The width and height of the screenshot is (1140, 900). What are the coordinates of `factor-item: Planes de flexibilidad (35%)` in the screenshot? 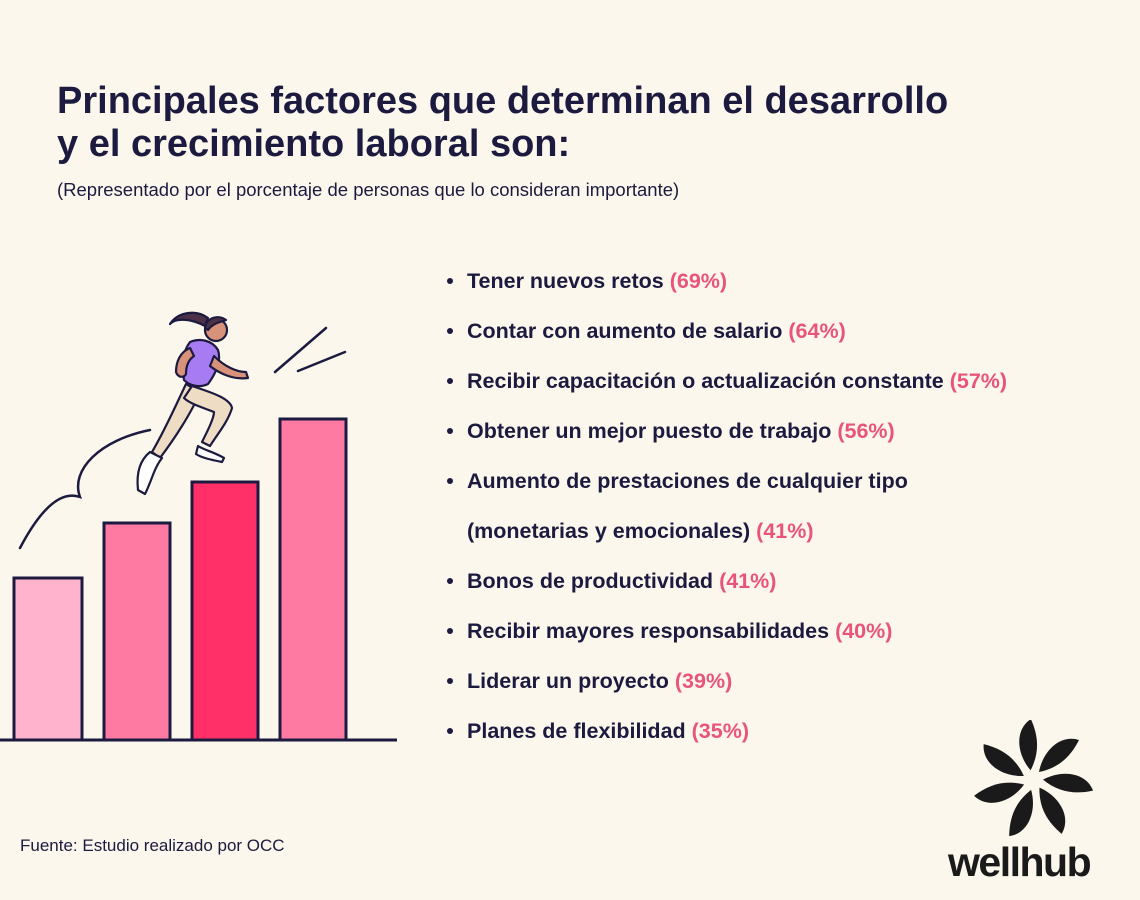 It's located at (787, 731).